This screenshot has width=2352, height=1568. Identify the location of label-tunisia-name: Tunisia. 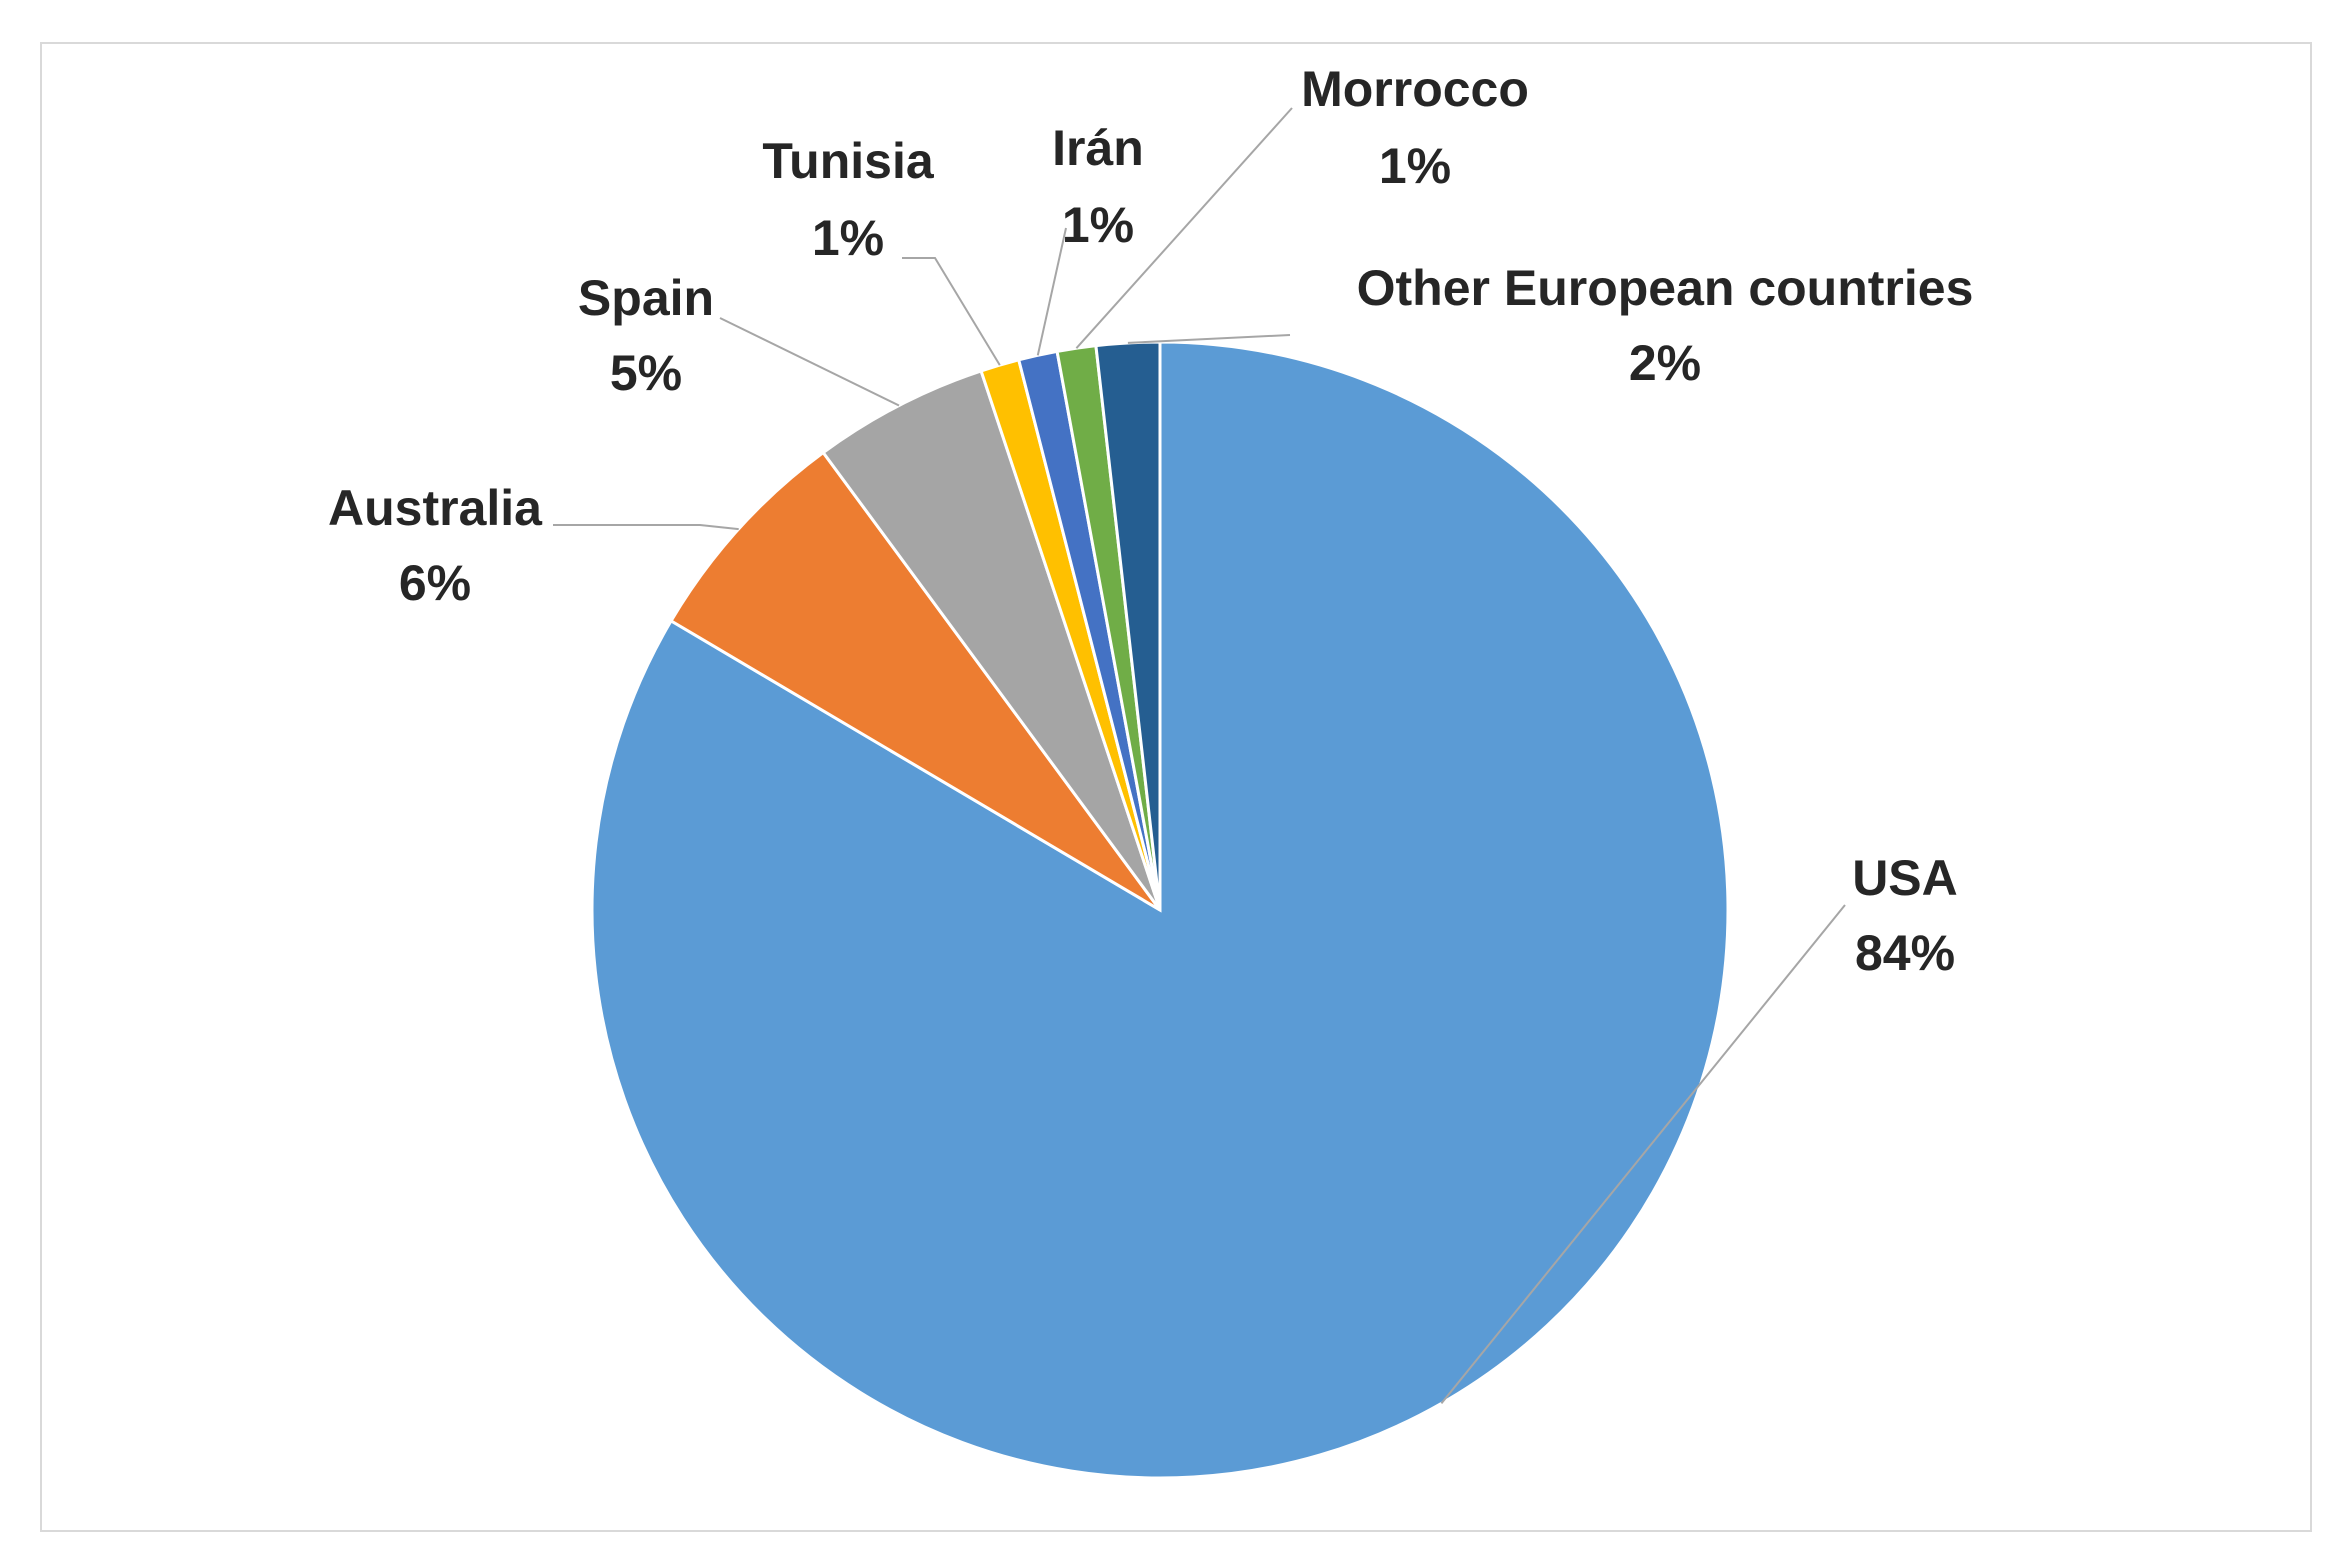
(848, 161).